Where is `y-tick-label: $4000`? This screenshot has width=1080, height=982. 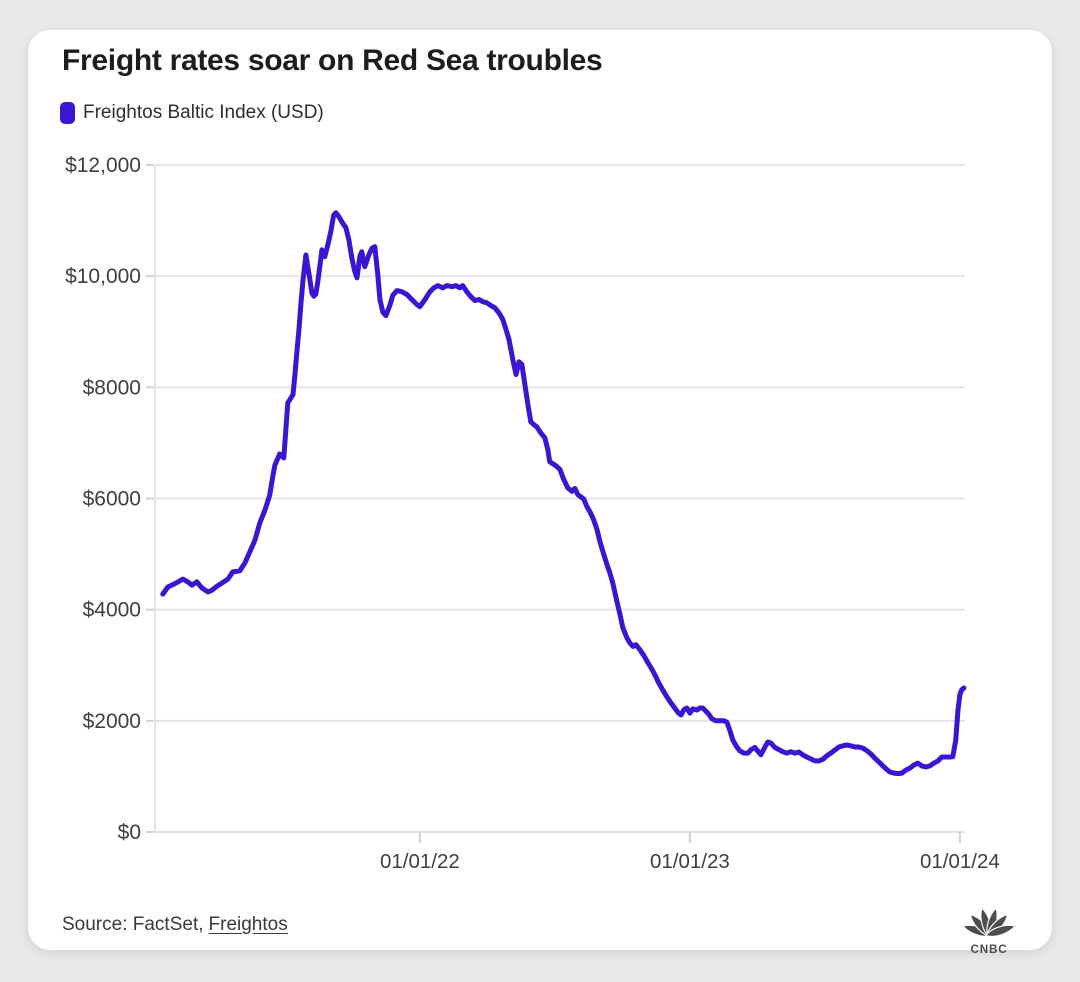 y-tick-label: $4000 is located at coordinates (112, 610).